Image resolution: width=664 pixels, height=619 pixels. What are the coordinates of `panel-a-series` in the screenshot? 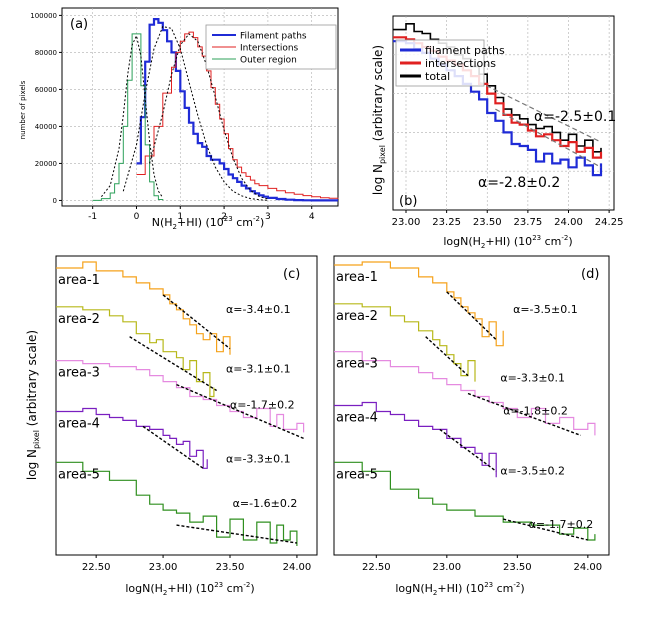 It's located at (215, 110).